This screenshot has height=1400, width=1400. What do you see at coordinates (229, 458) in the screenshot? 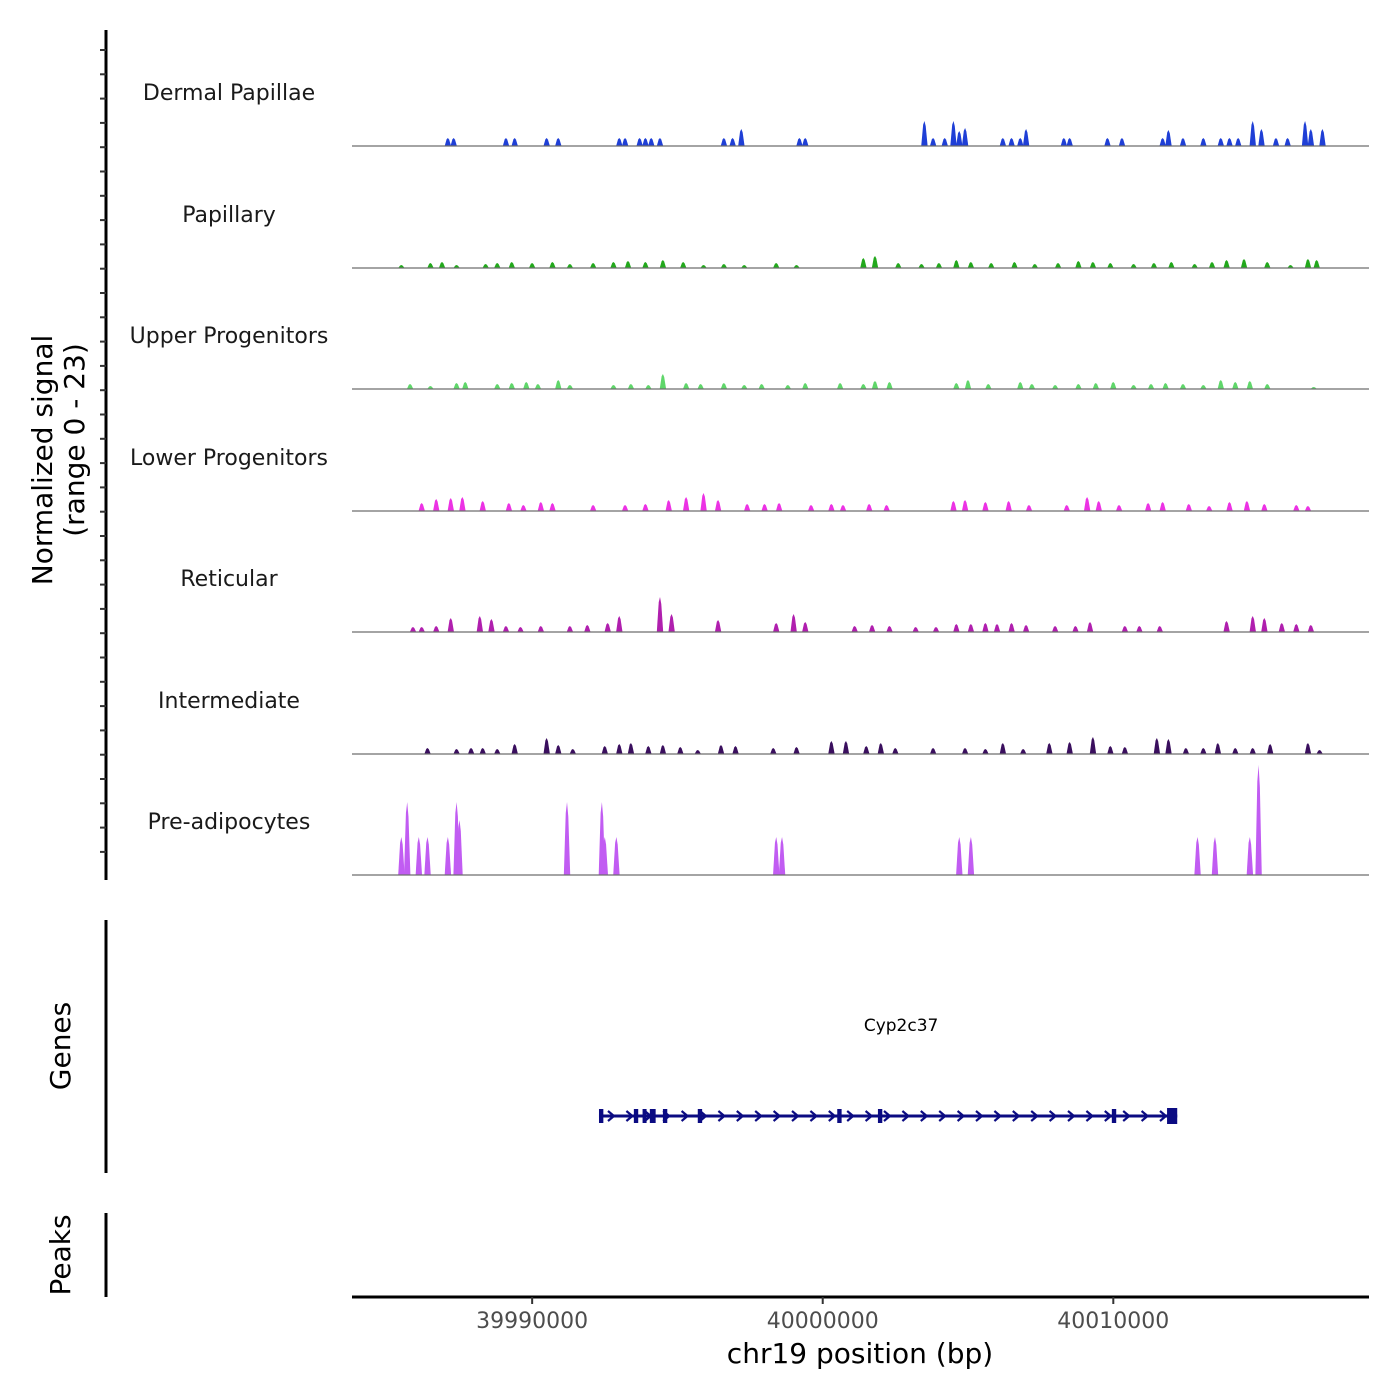
I see `track-label: Lower Progenitors` at bounding box center [229, 458].